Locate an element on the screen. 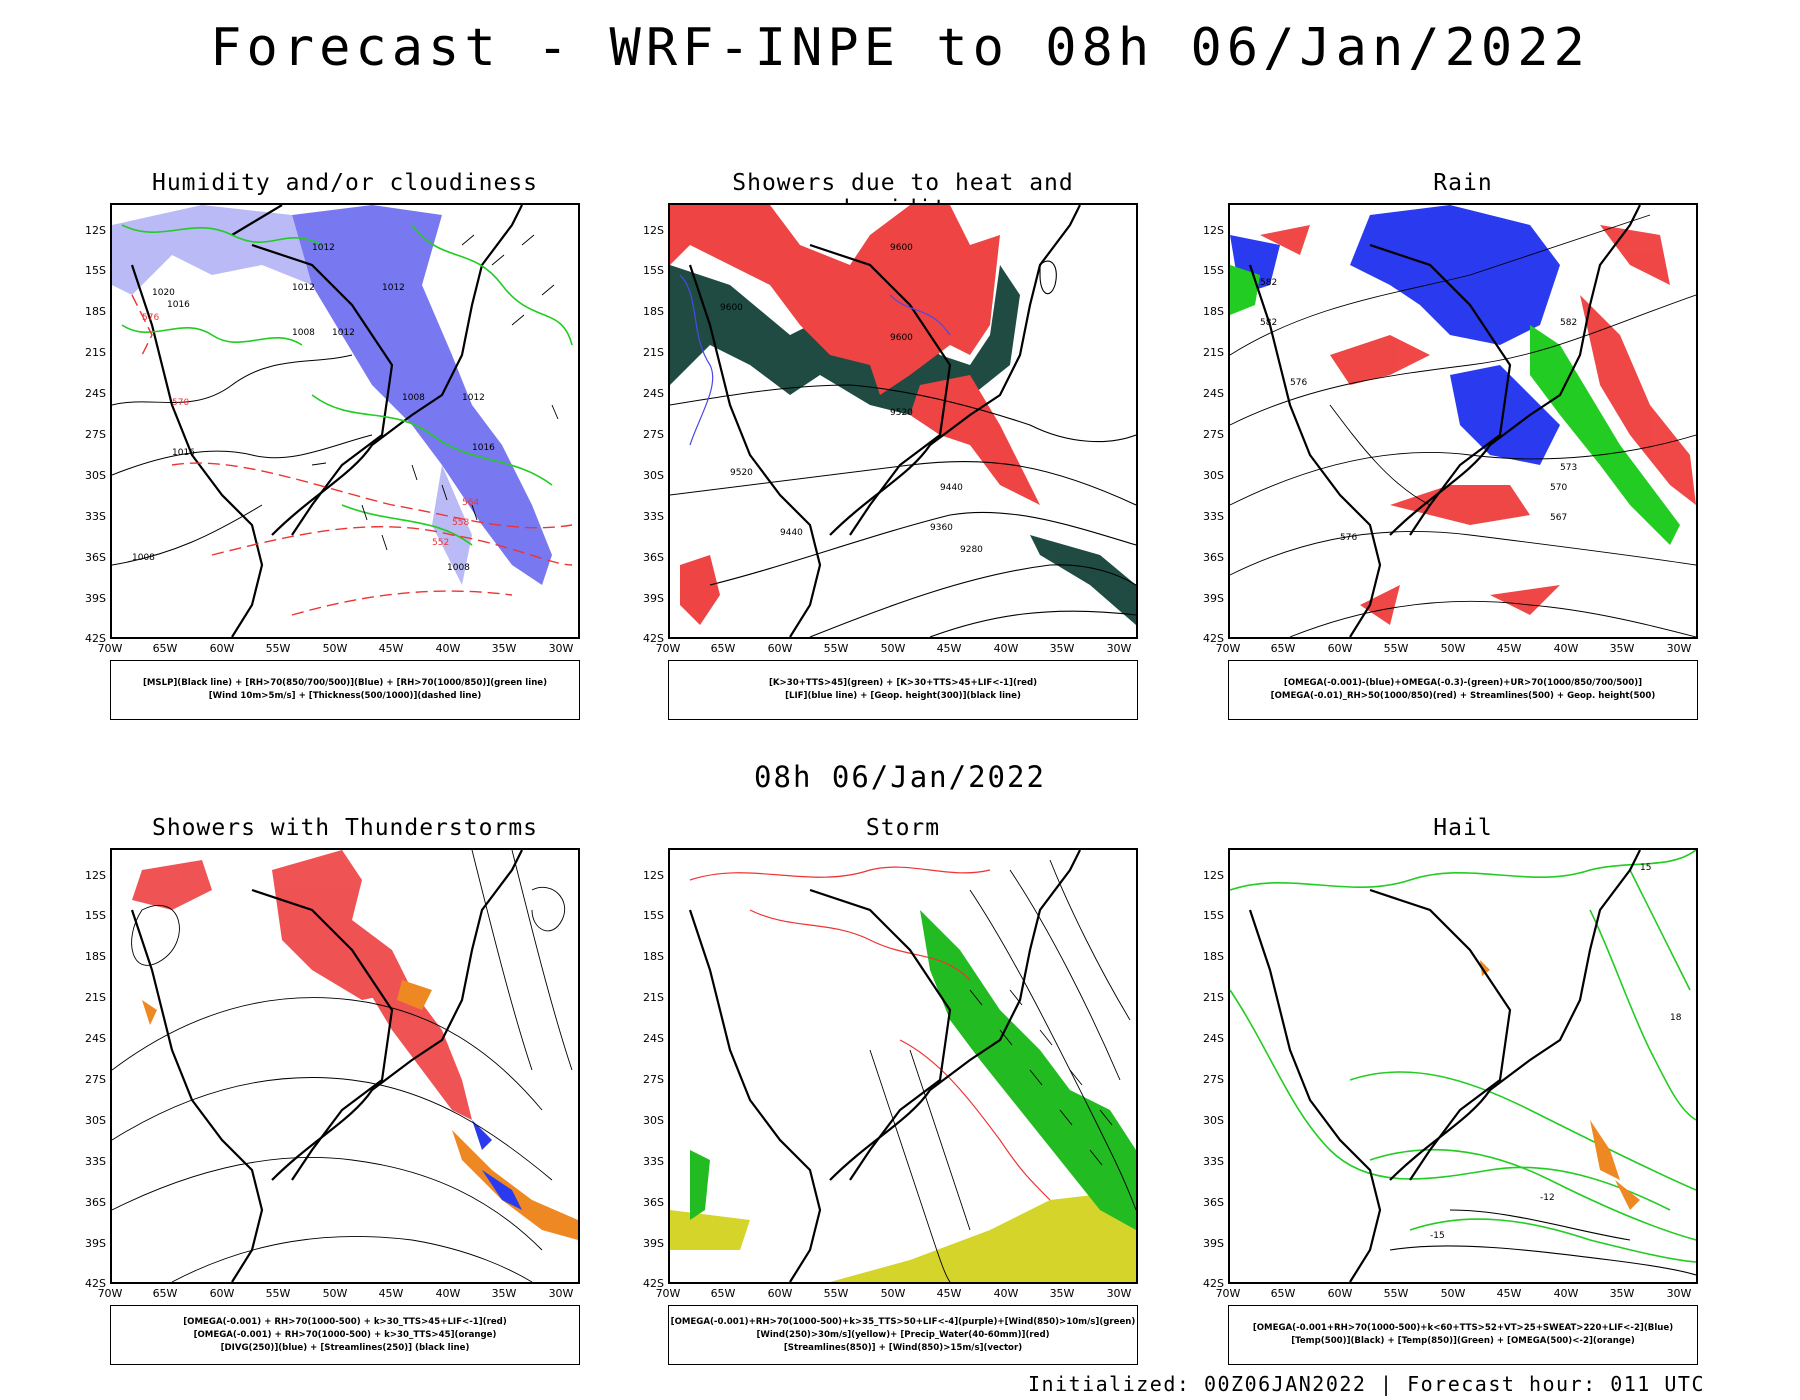 Image resolution: width=1800 pixels, height=1400 pixels. contour-label: 564 is located at coordinates (470, 503).